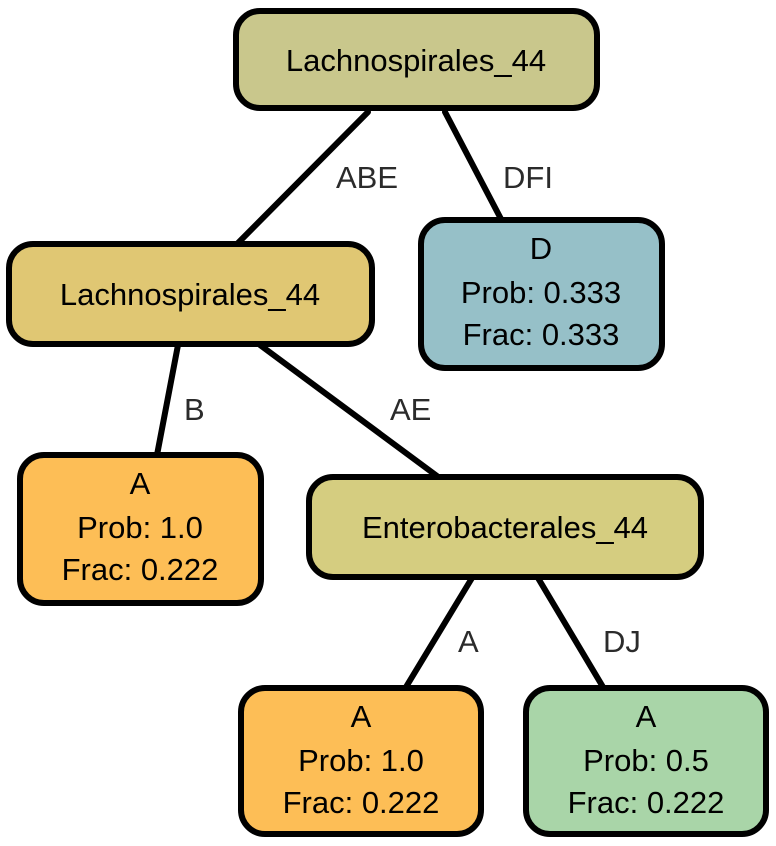 The image size is (776, 846). I want to click on edge-label-ae: AE, so click(410, 409).